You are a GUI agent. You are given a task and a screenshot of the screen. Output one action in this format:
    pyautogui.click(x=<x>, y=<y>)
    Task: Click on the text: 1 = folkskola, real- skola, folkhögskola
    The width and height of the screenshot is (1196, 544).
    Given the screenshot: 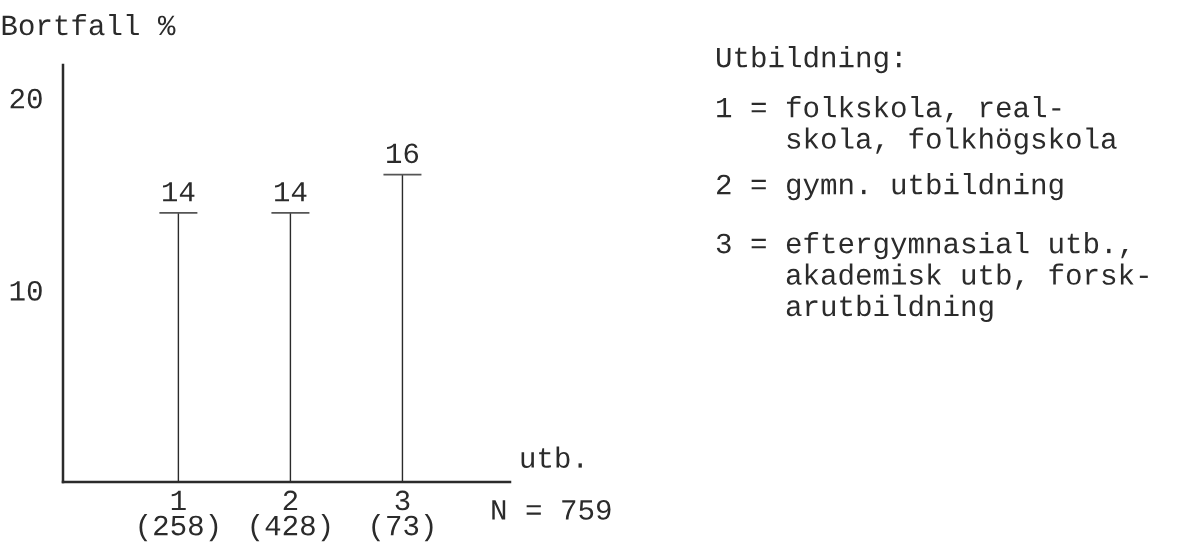 What is the action you would take?
    pyautogui.click(x=917, y=125)
    